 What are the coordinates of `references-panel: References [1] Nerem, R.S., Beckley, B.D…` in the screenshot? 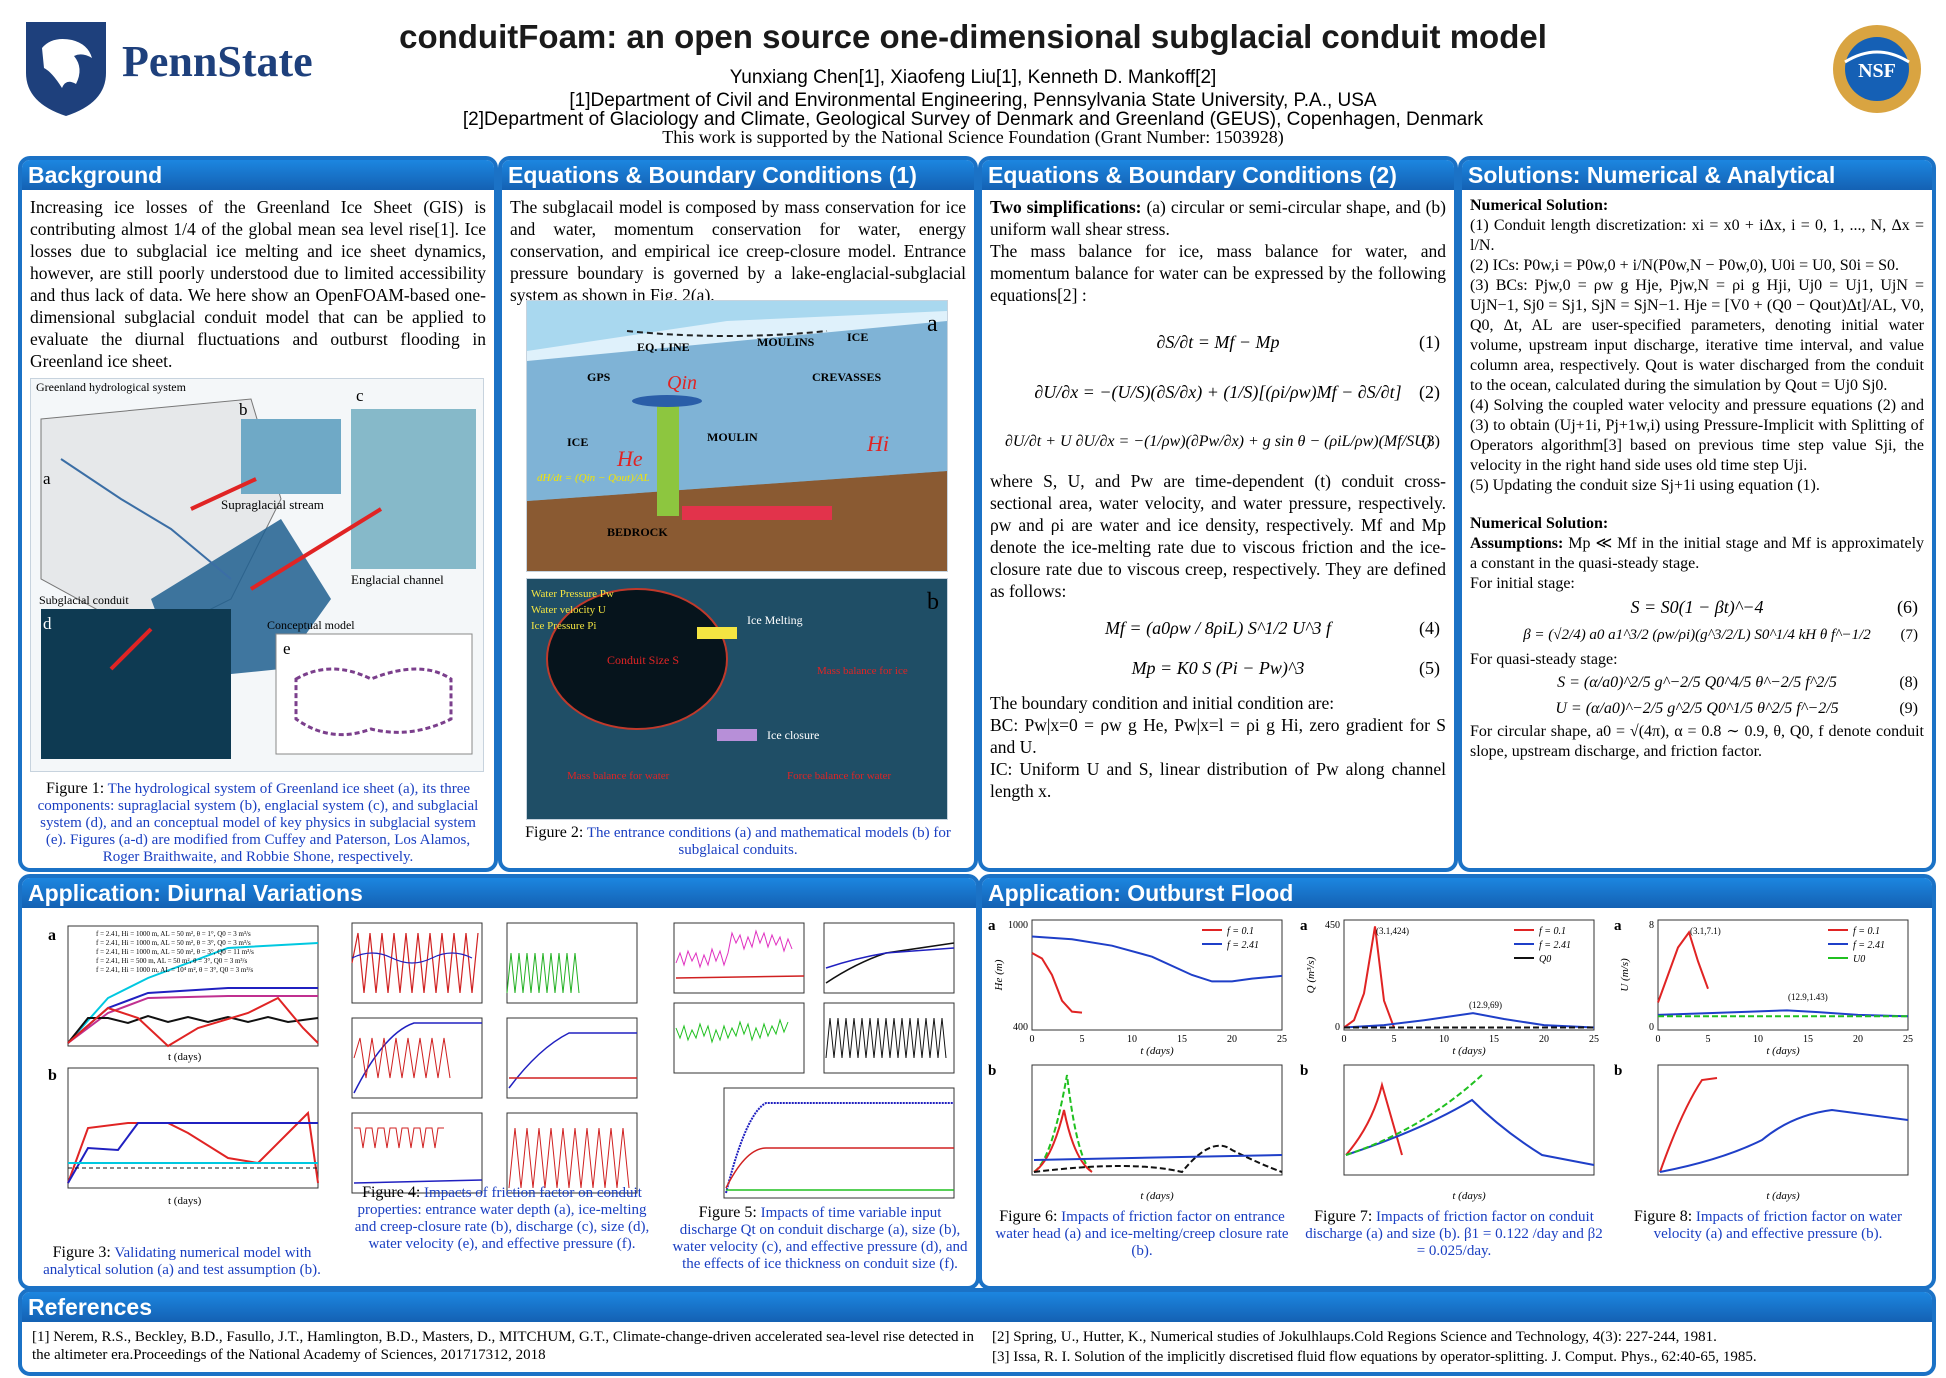 It's located at (977, 1332).